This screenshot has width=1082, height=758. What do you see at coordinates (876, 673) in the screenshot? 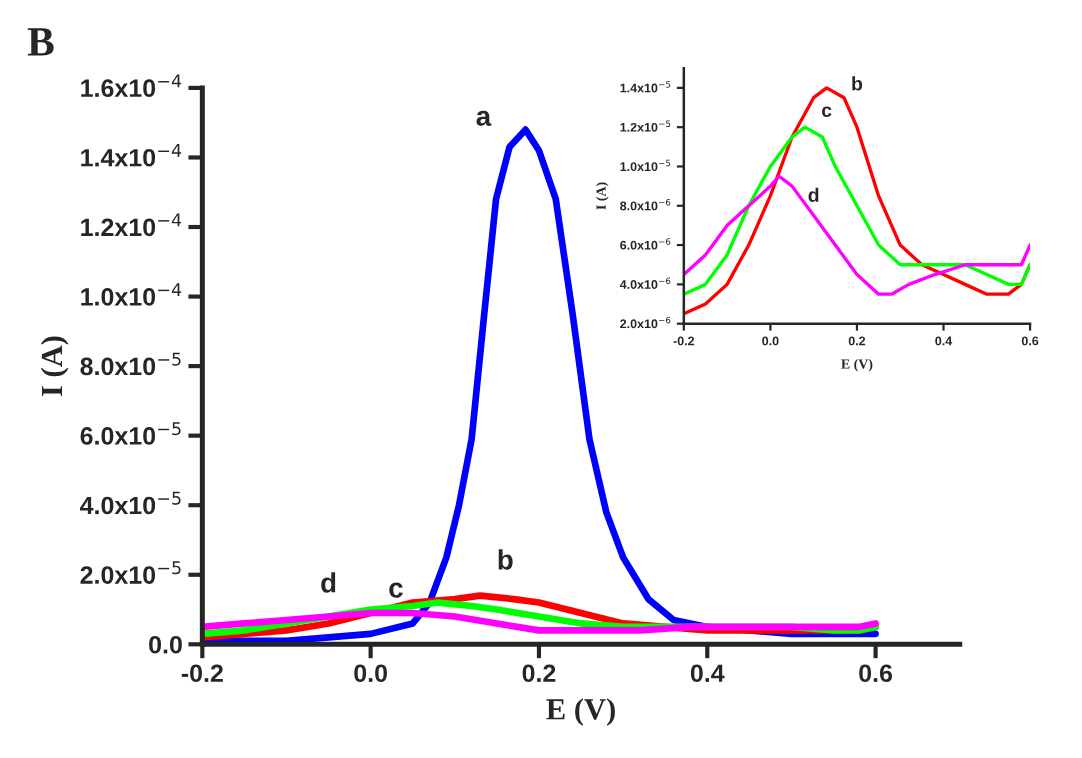
I see `x-tick-label: 0.6` at bounding box center [876, 673].